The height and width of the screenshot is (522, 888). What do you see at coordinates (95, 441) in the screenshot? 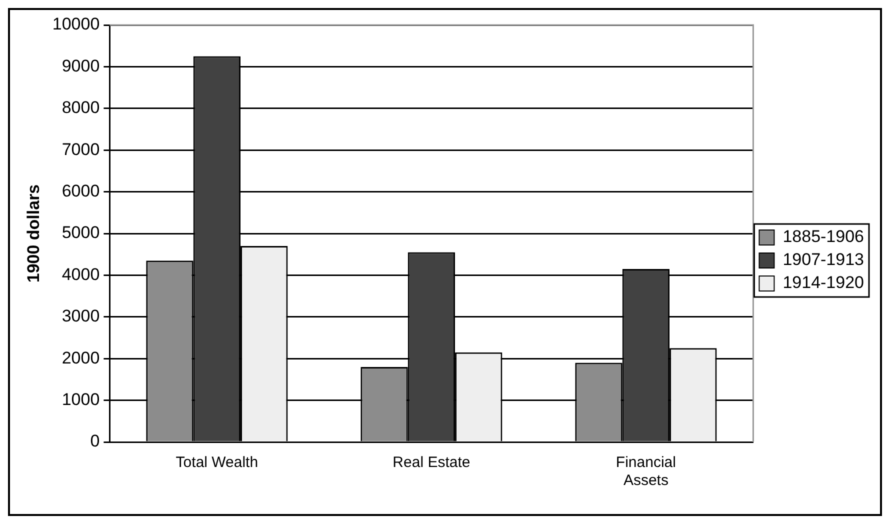
I see `y-tick-label: 0` at bounding box center [95, 441].